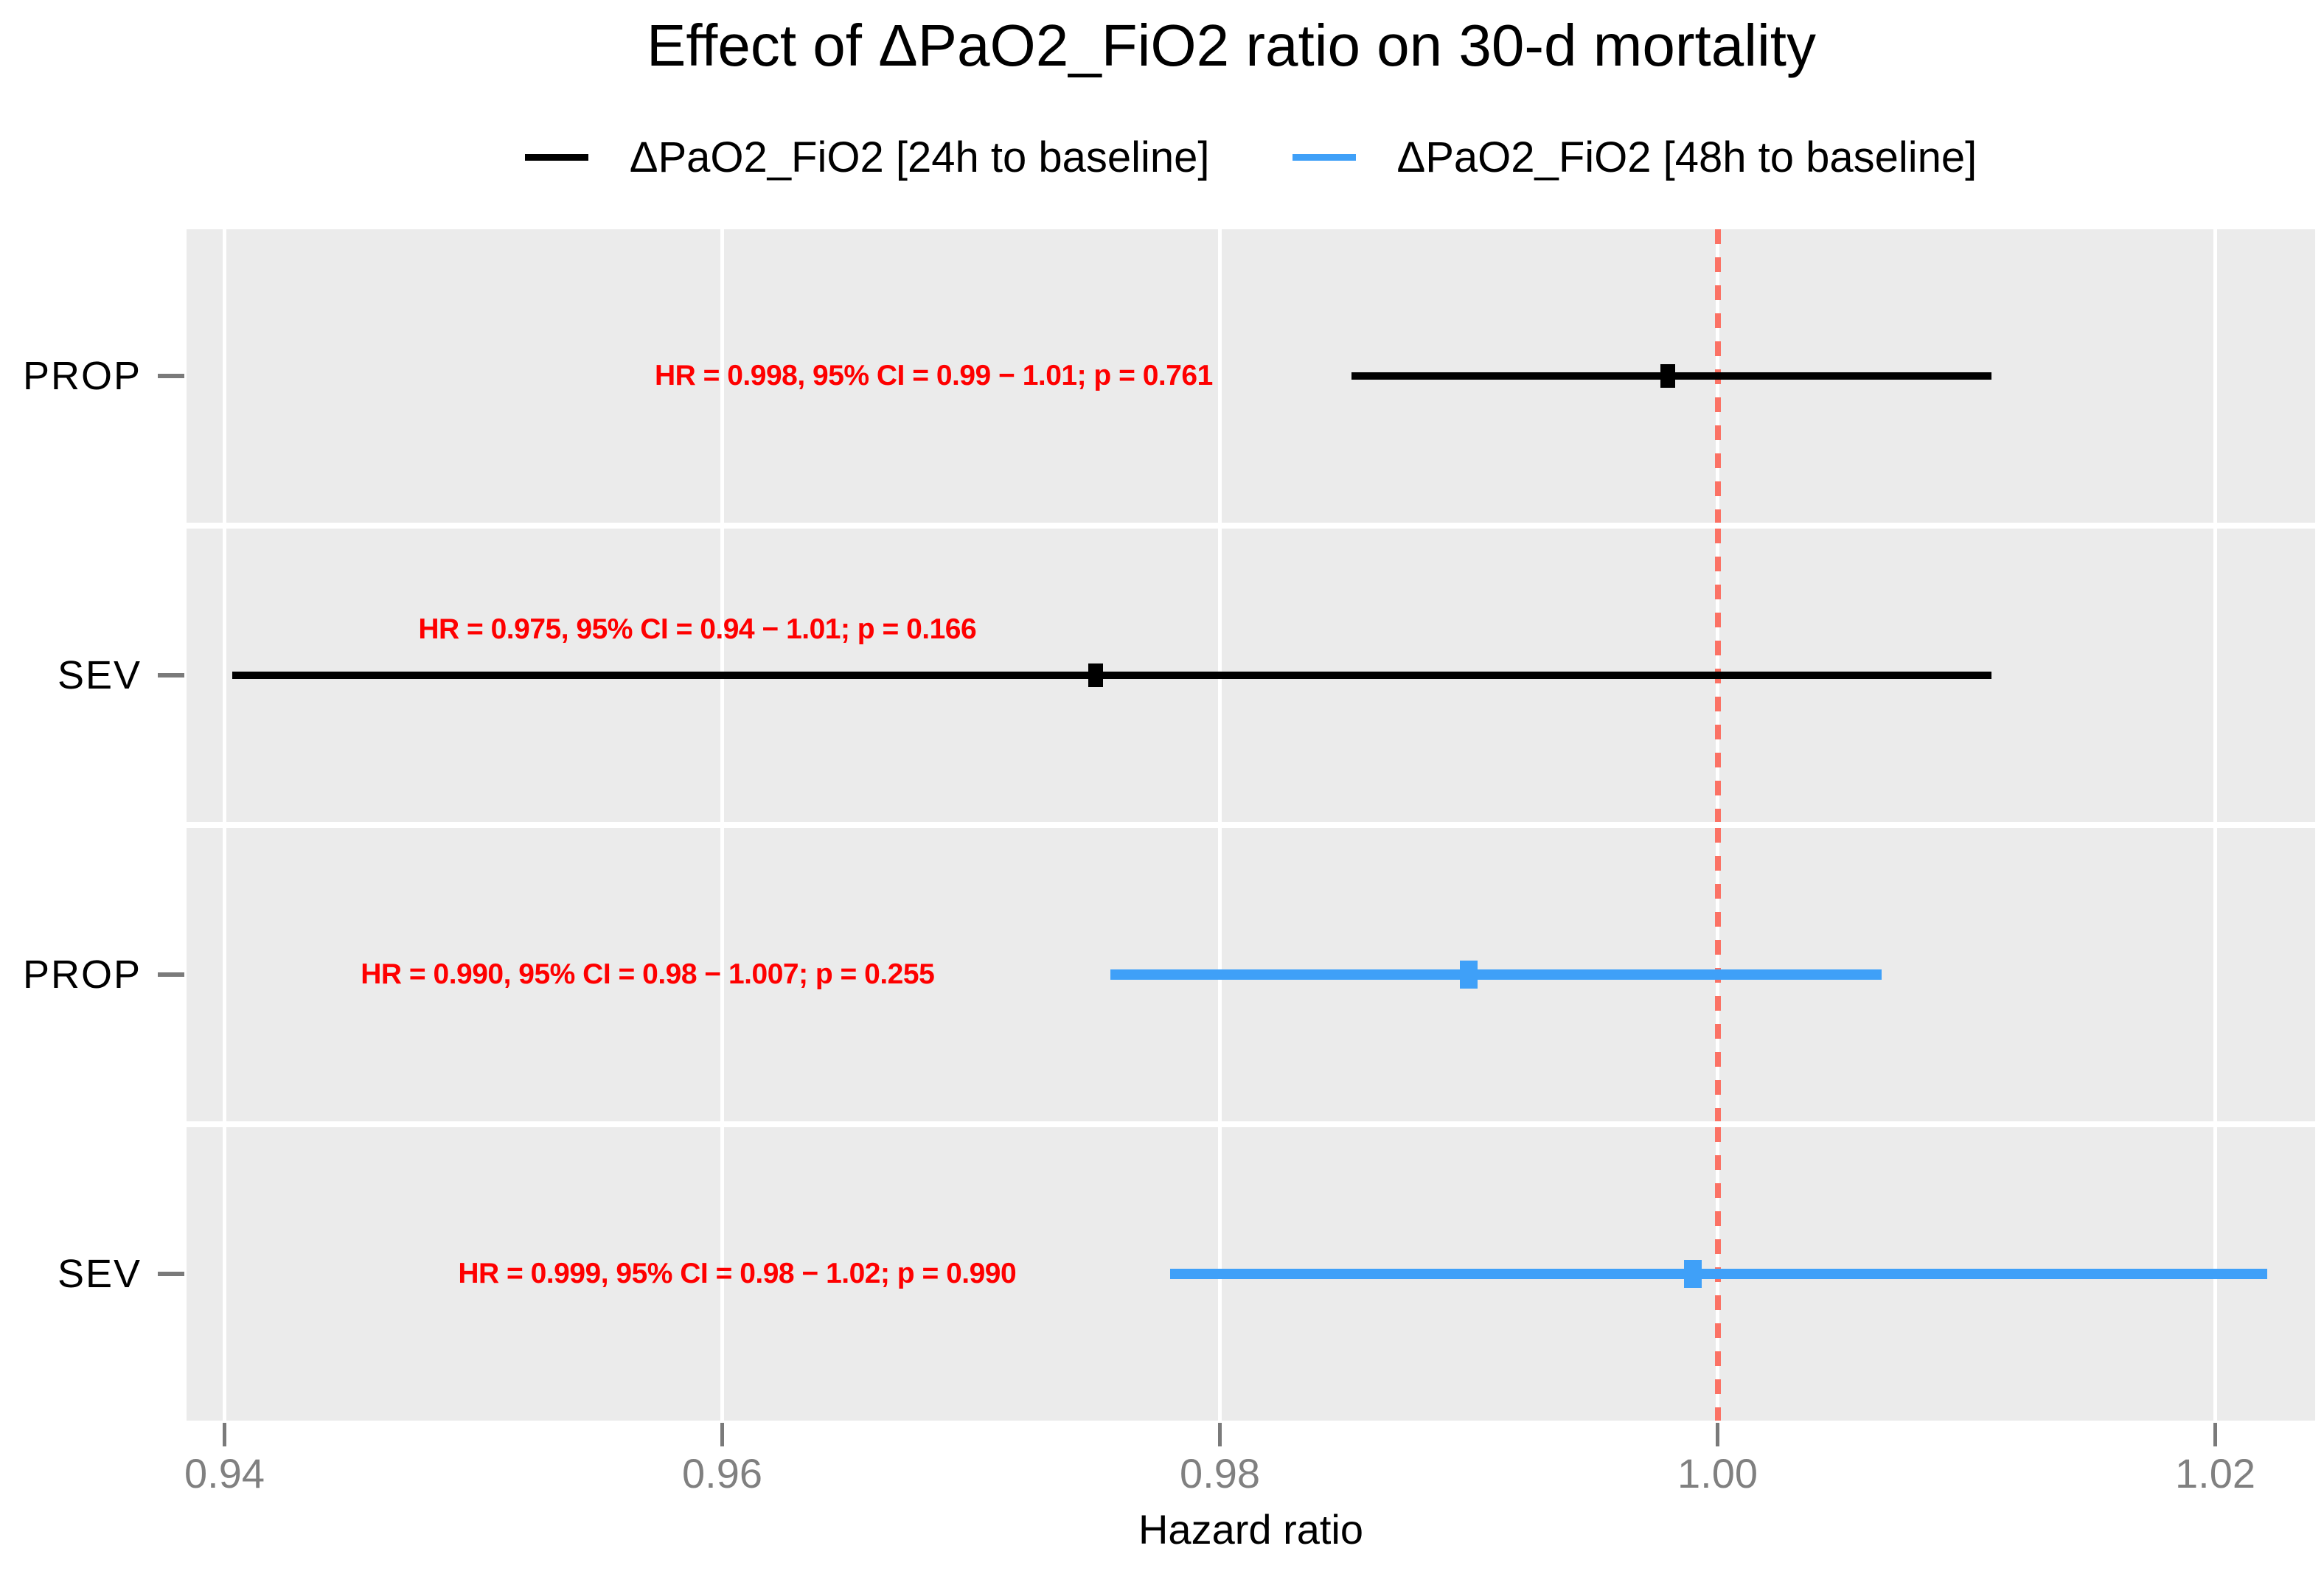  I want to click on legend-item-48h: ΔPaO2_FiO2 [48h to baseline], so click(1634, 157).